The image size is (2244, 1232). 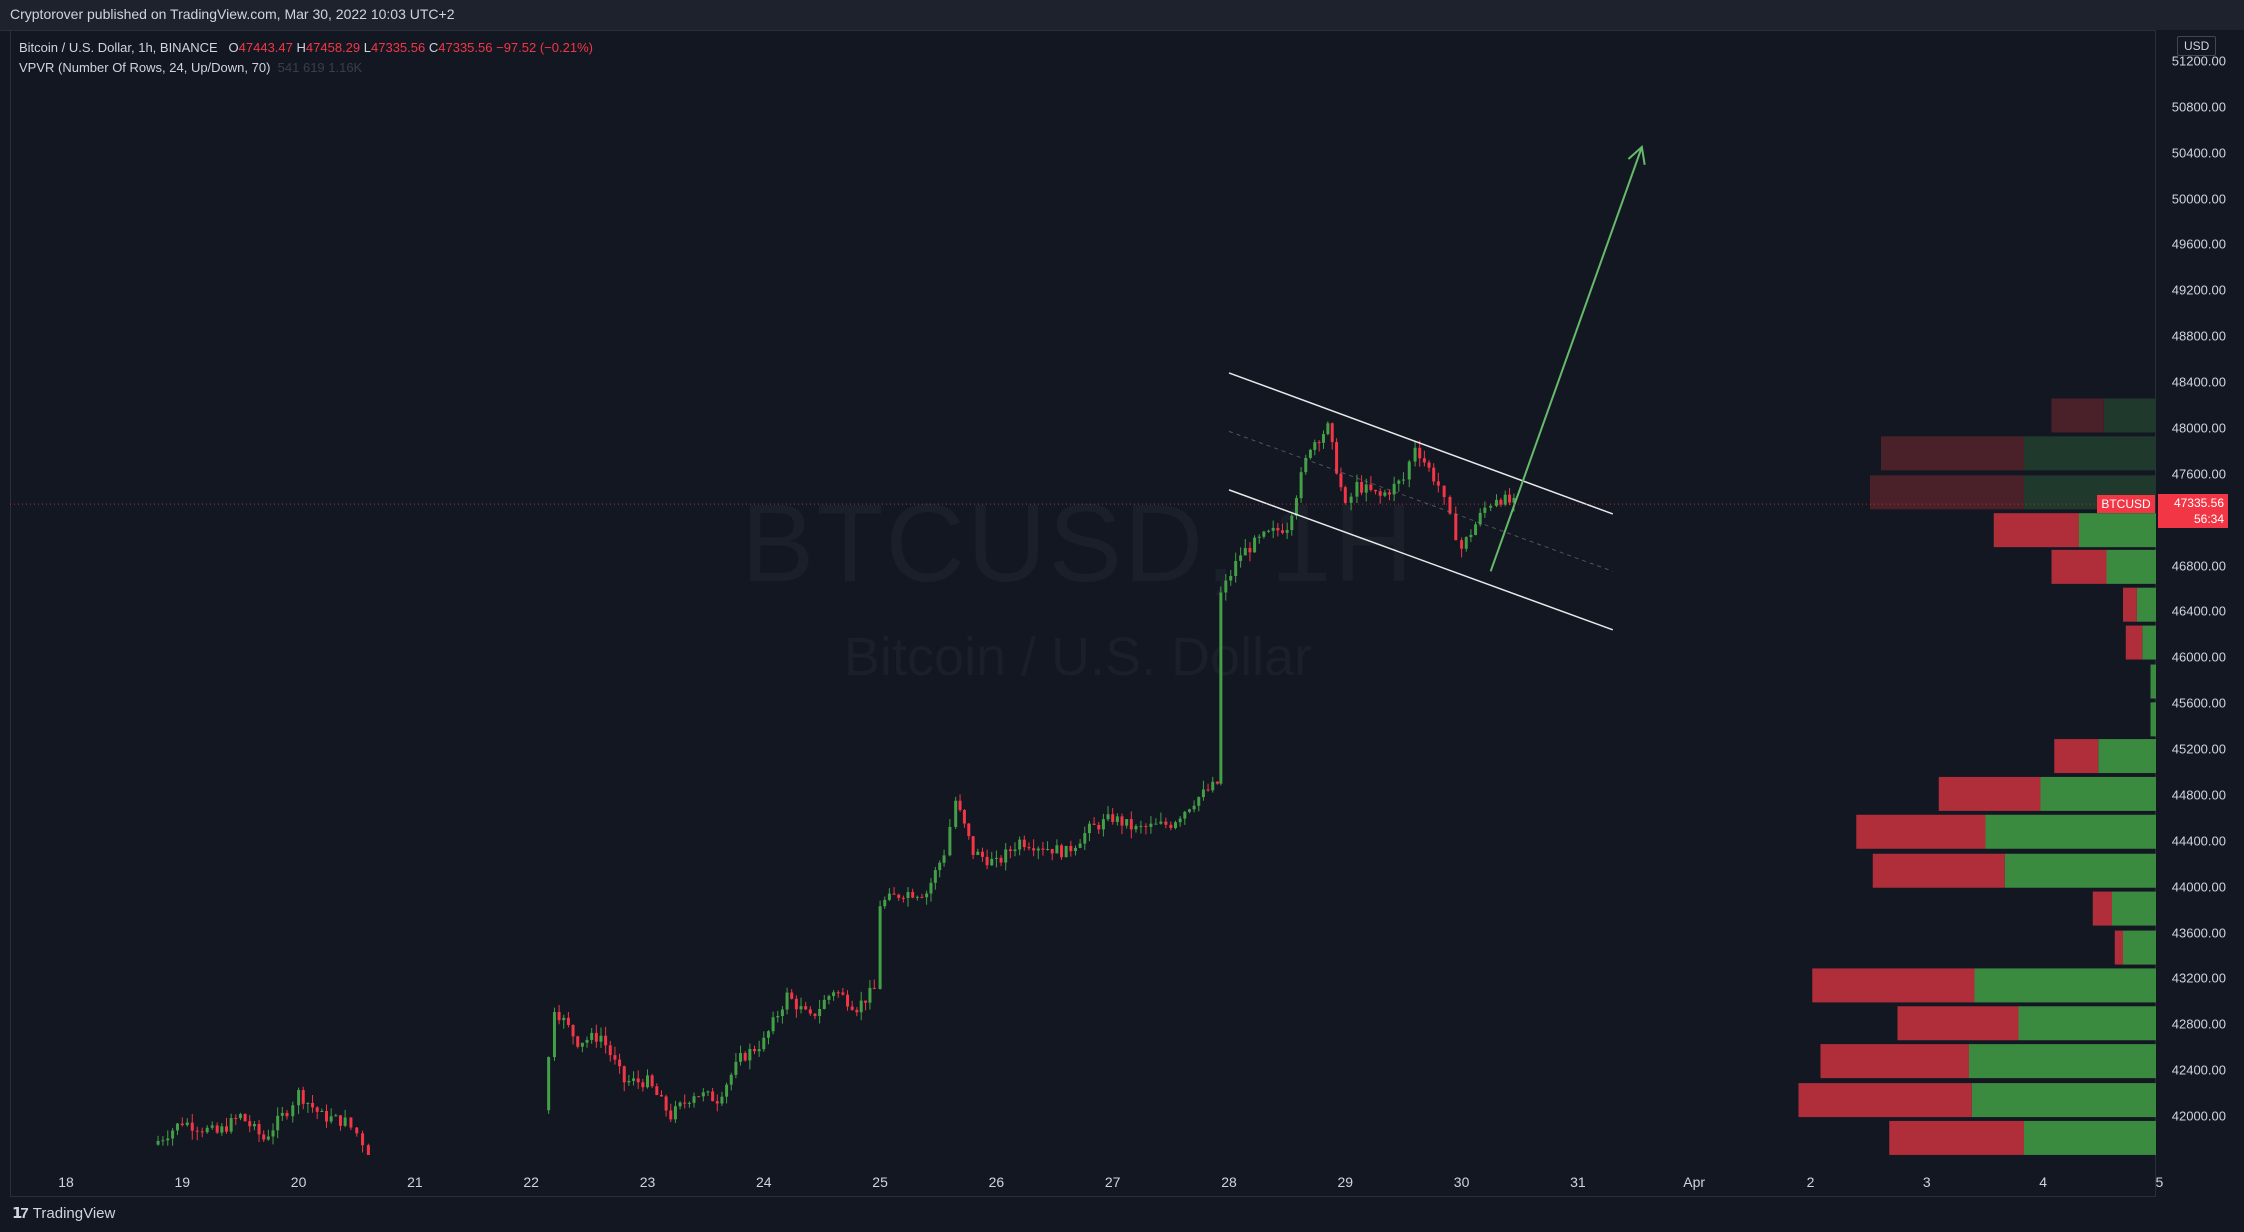 I want to click on price-tick-label: 49200.00, so click(x=2198, y=290).